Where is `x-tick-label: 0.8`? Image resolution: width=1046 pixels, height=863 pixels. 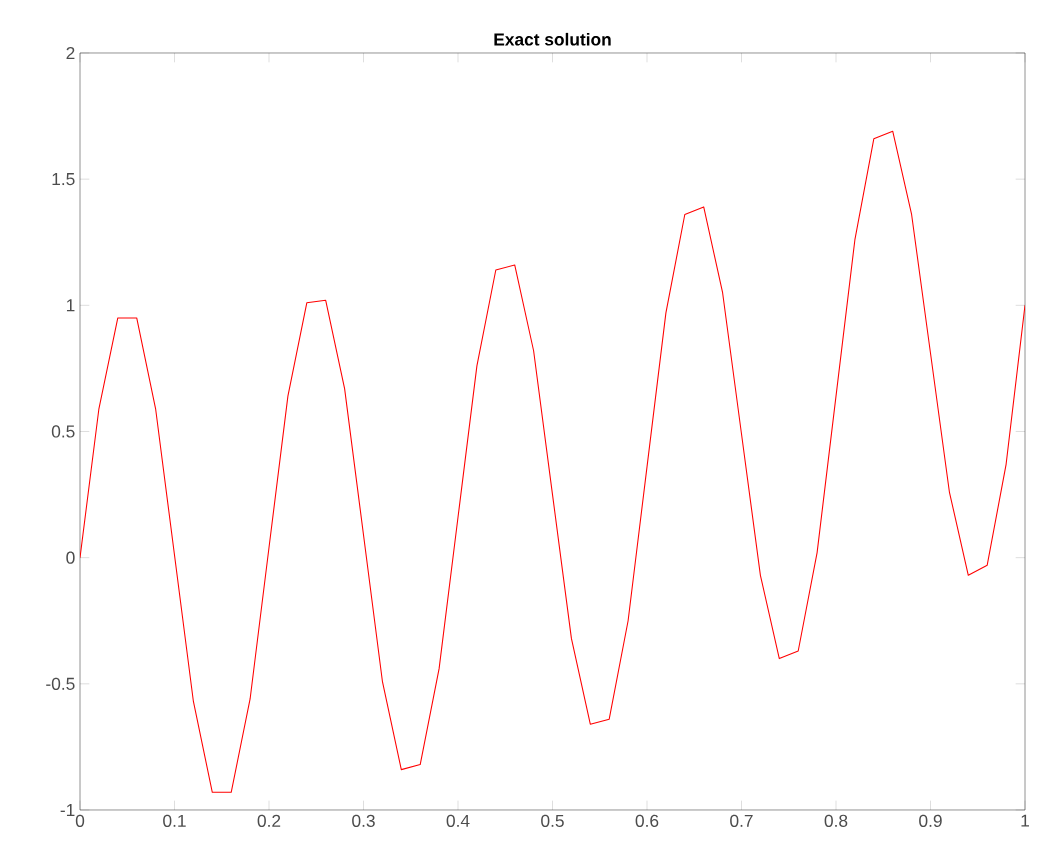
x-tick-label: 0.8 is located at coordinates (836, 820).